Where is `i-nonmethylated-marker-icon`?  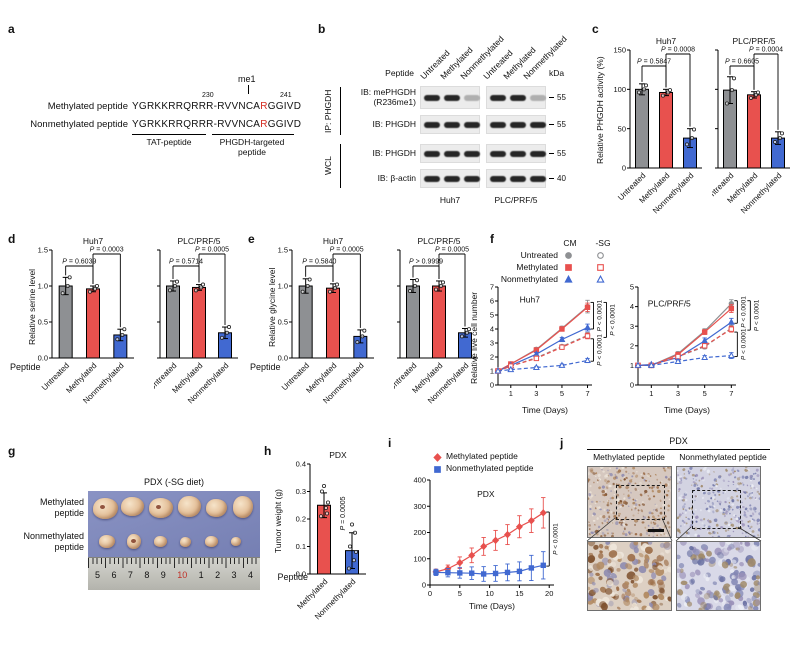
i-nonmethylated-marker-icon is located at coordinates (437, 469).